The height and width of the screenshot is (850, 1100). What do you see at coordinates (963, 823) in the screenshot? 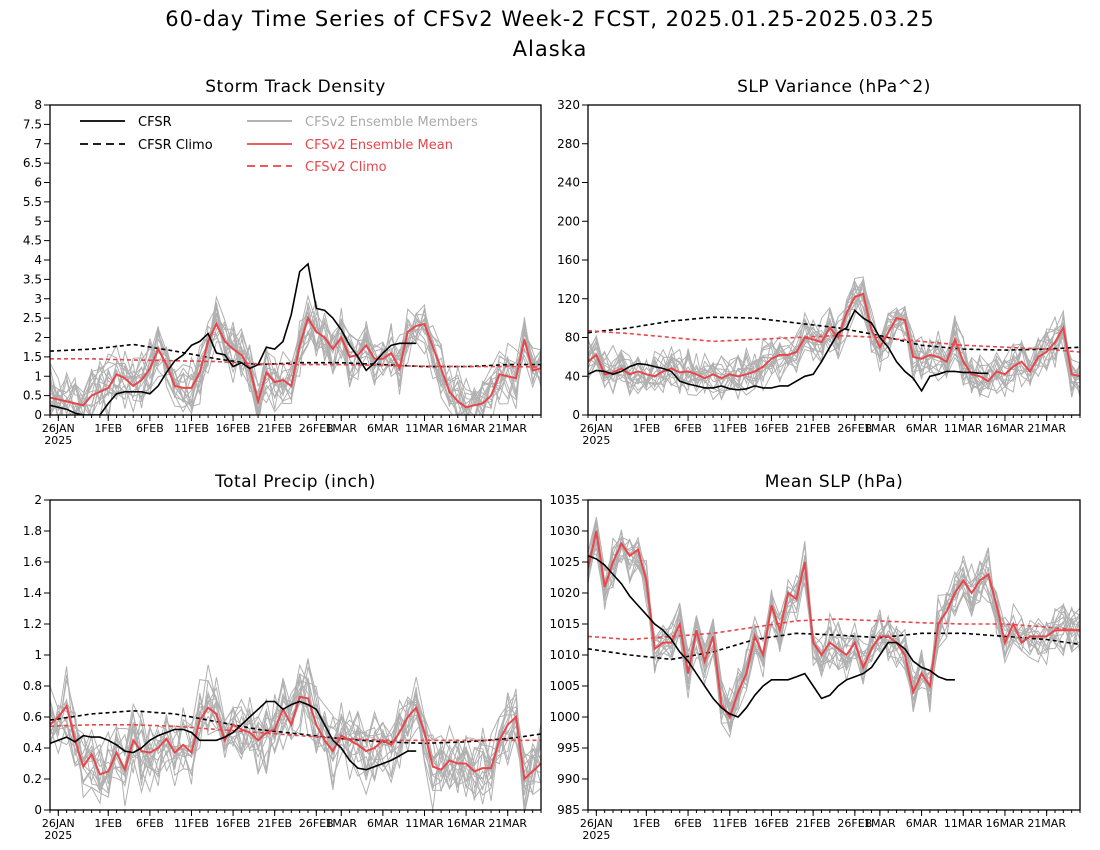
I see `x-tick-label: 11MAR` at bounding box center [963, 823].